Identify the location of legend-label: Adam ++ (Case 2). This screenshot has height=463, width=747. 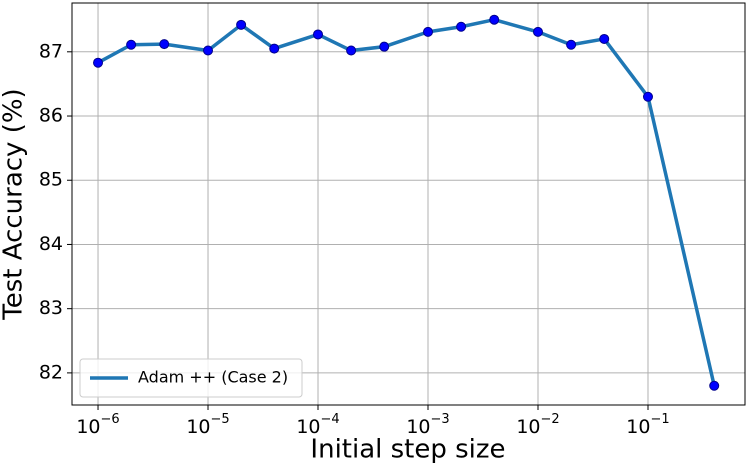
(213, 377).